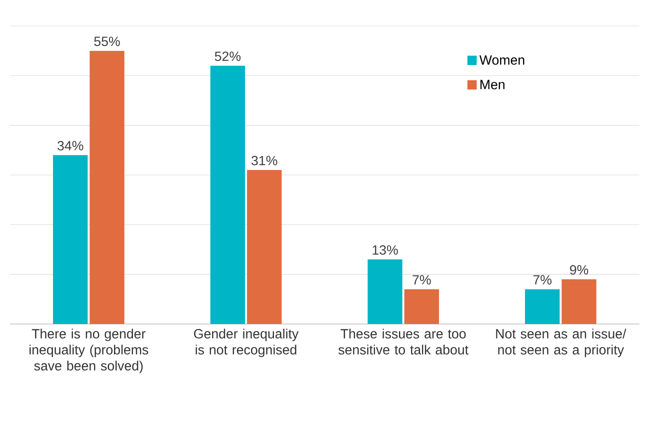  I want to click on x-tick-label: These issues are too sensitive to talk about, so click(403, 341).